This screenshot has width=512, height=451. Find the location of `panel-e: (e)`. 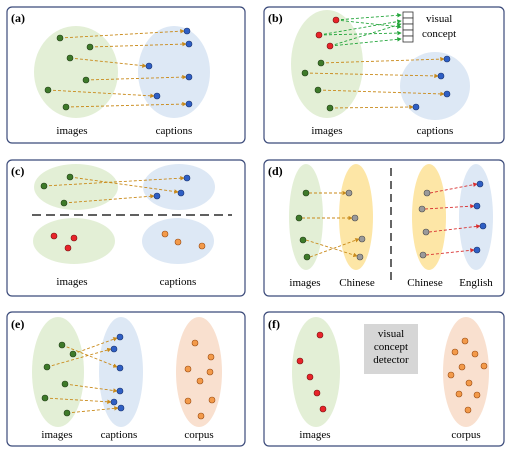

panel-e: (e) is located at coordinates (126, 379).